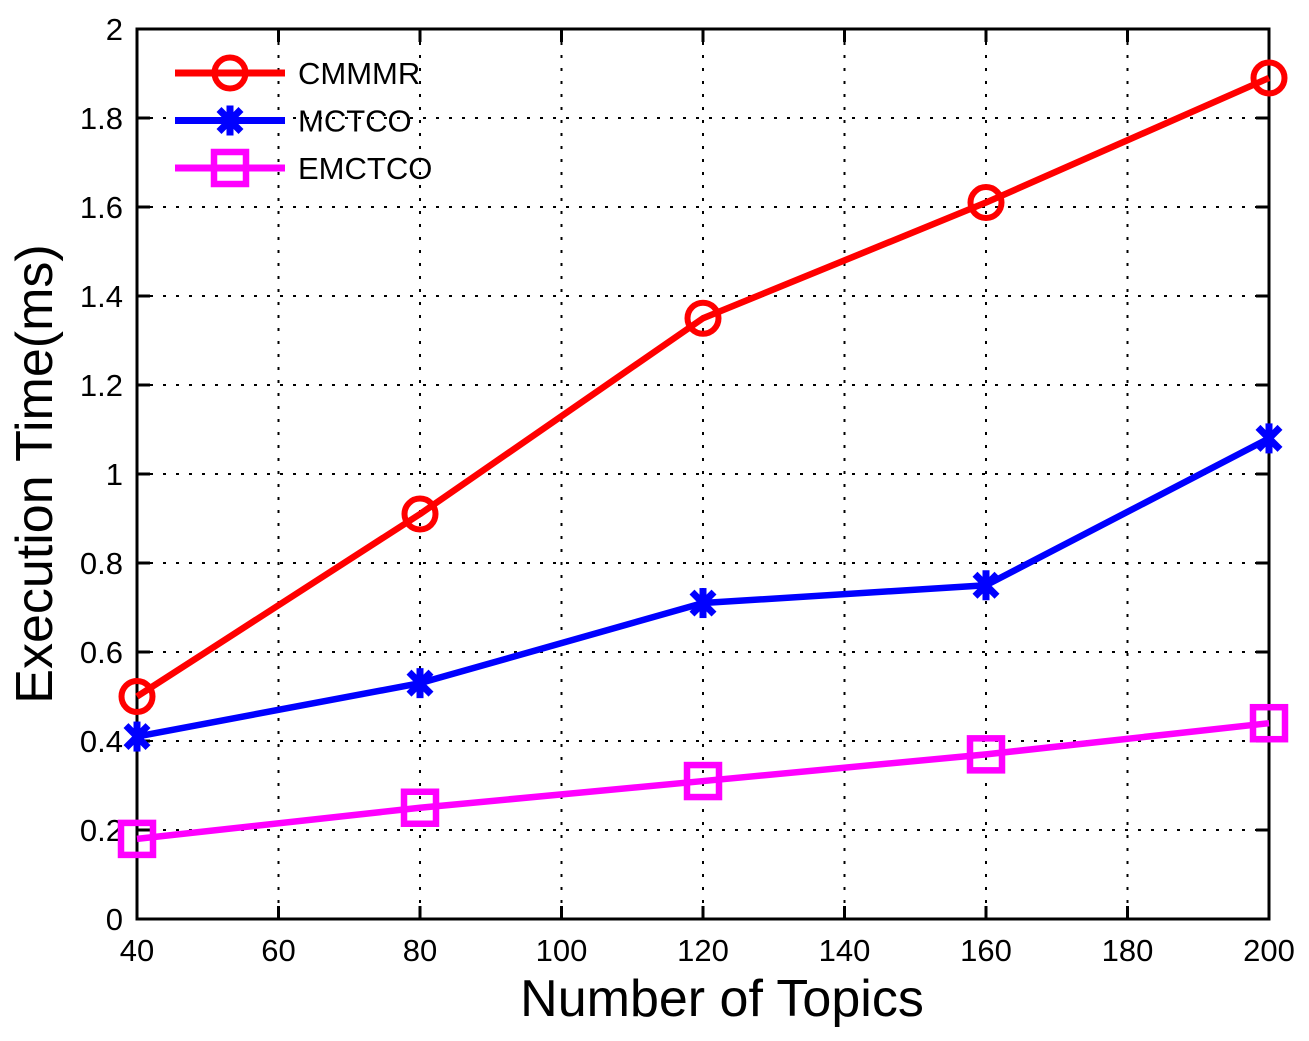  What do you see at coordinates (101, 118) in the screenshot?
I see `y-tick-label: 1.8` at bounding box center [101, 118].